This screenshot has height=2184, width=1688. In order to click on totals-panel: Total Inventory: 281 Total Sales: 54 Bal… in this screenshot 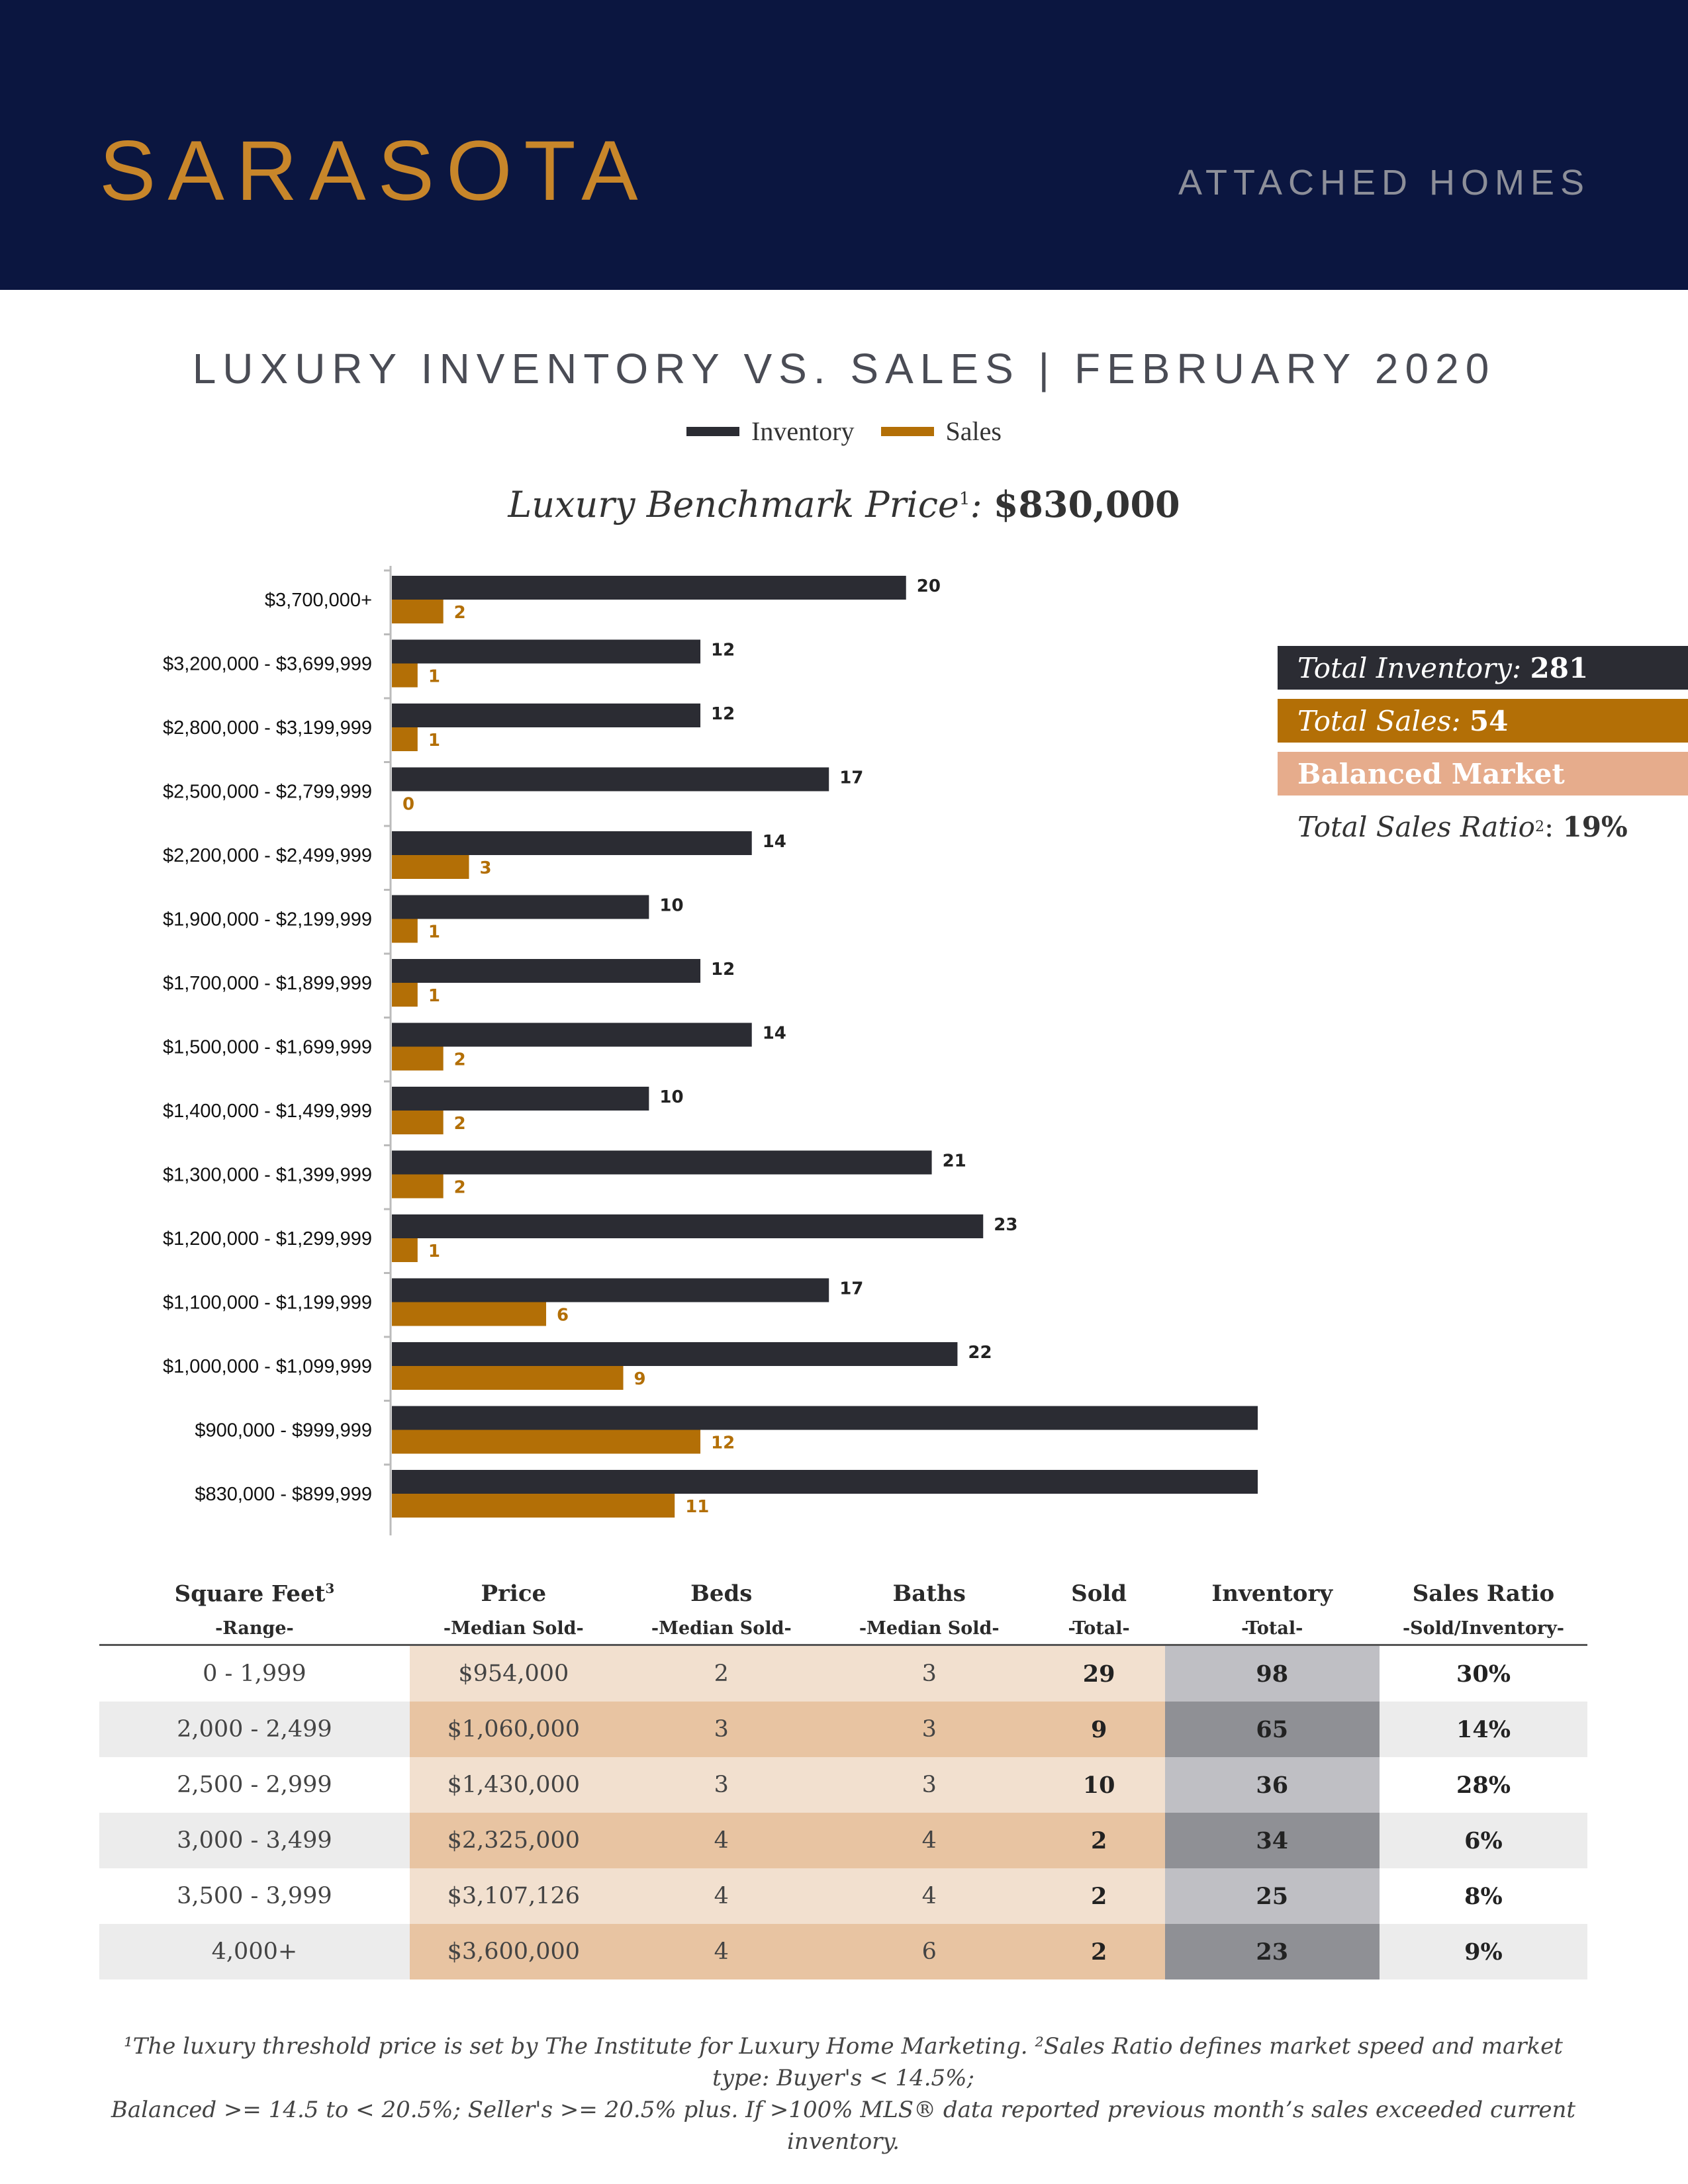, I will do `click(1483, 752)`.